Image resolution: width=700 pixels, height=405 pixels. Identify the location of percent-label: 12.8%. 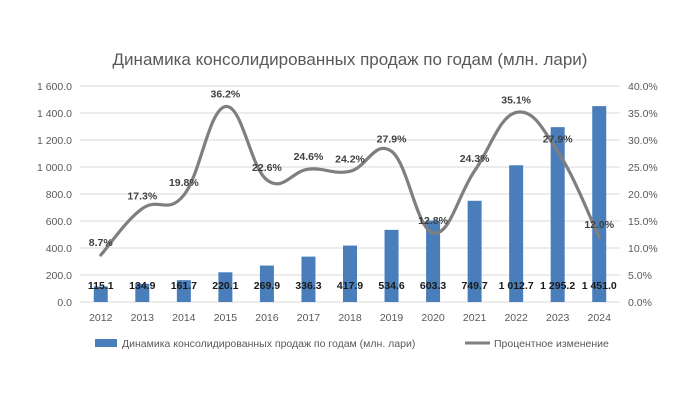
(433, 221).